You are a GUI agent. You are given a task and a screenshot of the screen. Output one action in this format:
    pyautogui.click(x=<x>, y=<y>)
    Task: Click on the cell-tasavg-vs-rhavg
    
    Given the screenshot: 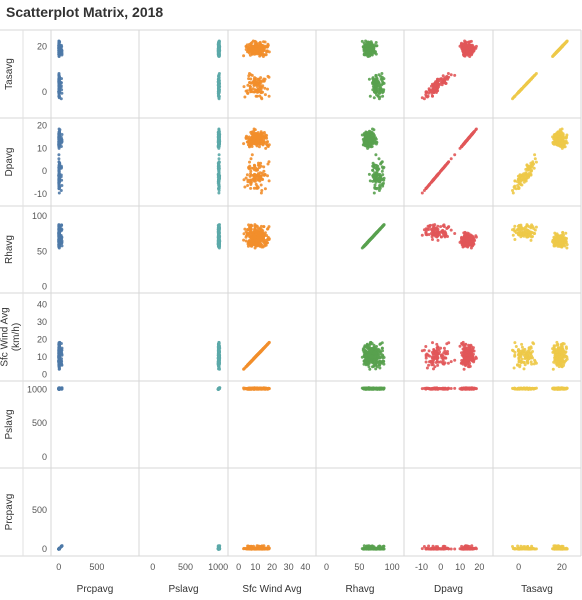 What is the action you would take?
    pyautogui.click(x=373, y=70)
    